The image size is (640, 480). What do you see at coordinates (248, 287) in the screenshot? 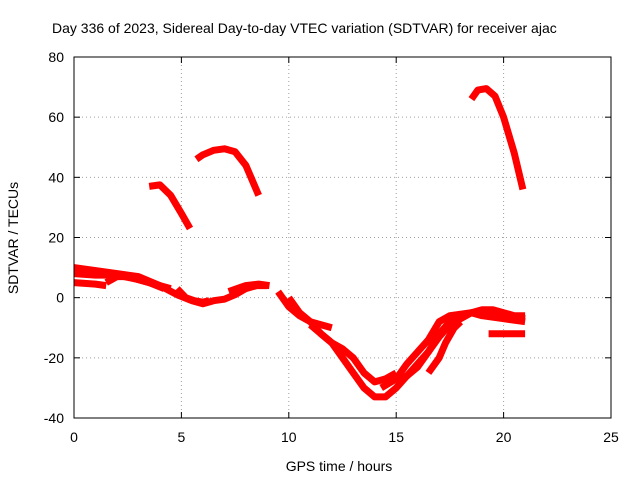
I see `series-line-arc-h` at bounding box center [248, 287].